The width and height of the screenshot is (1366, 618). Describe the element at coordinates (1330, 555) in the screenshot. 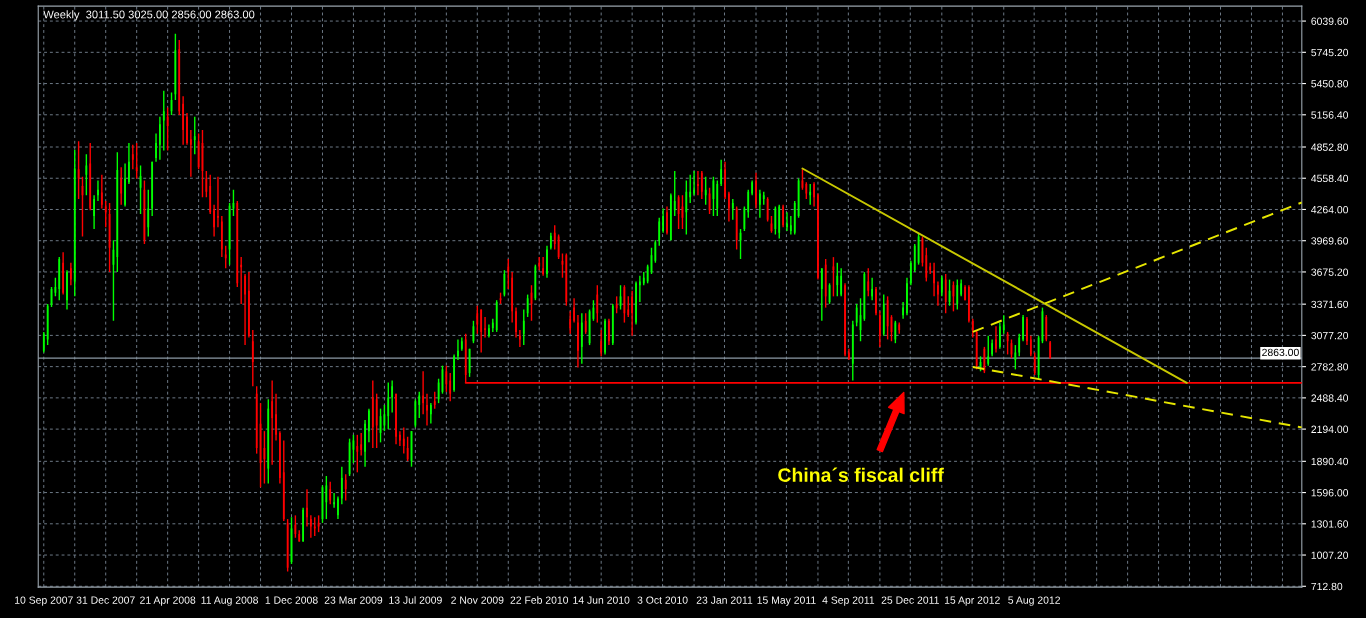

I see `y-tick-label: 1007.20` at that location.